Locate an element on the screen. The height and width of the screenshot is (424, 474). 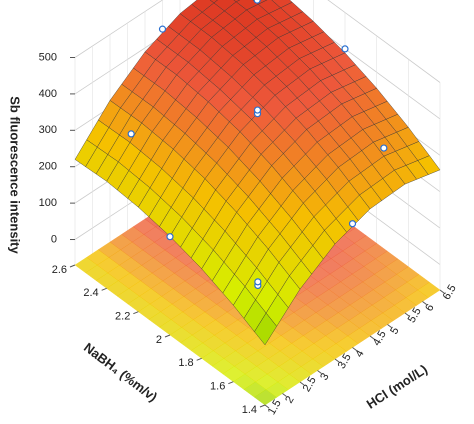
y-tick-label: 1.4 is located at coordinates (249, 410).